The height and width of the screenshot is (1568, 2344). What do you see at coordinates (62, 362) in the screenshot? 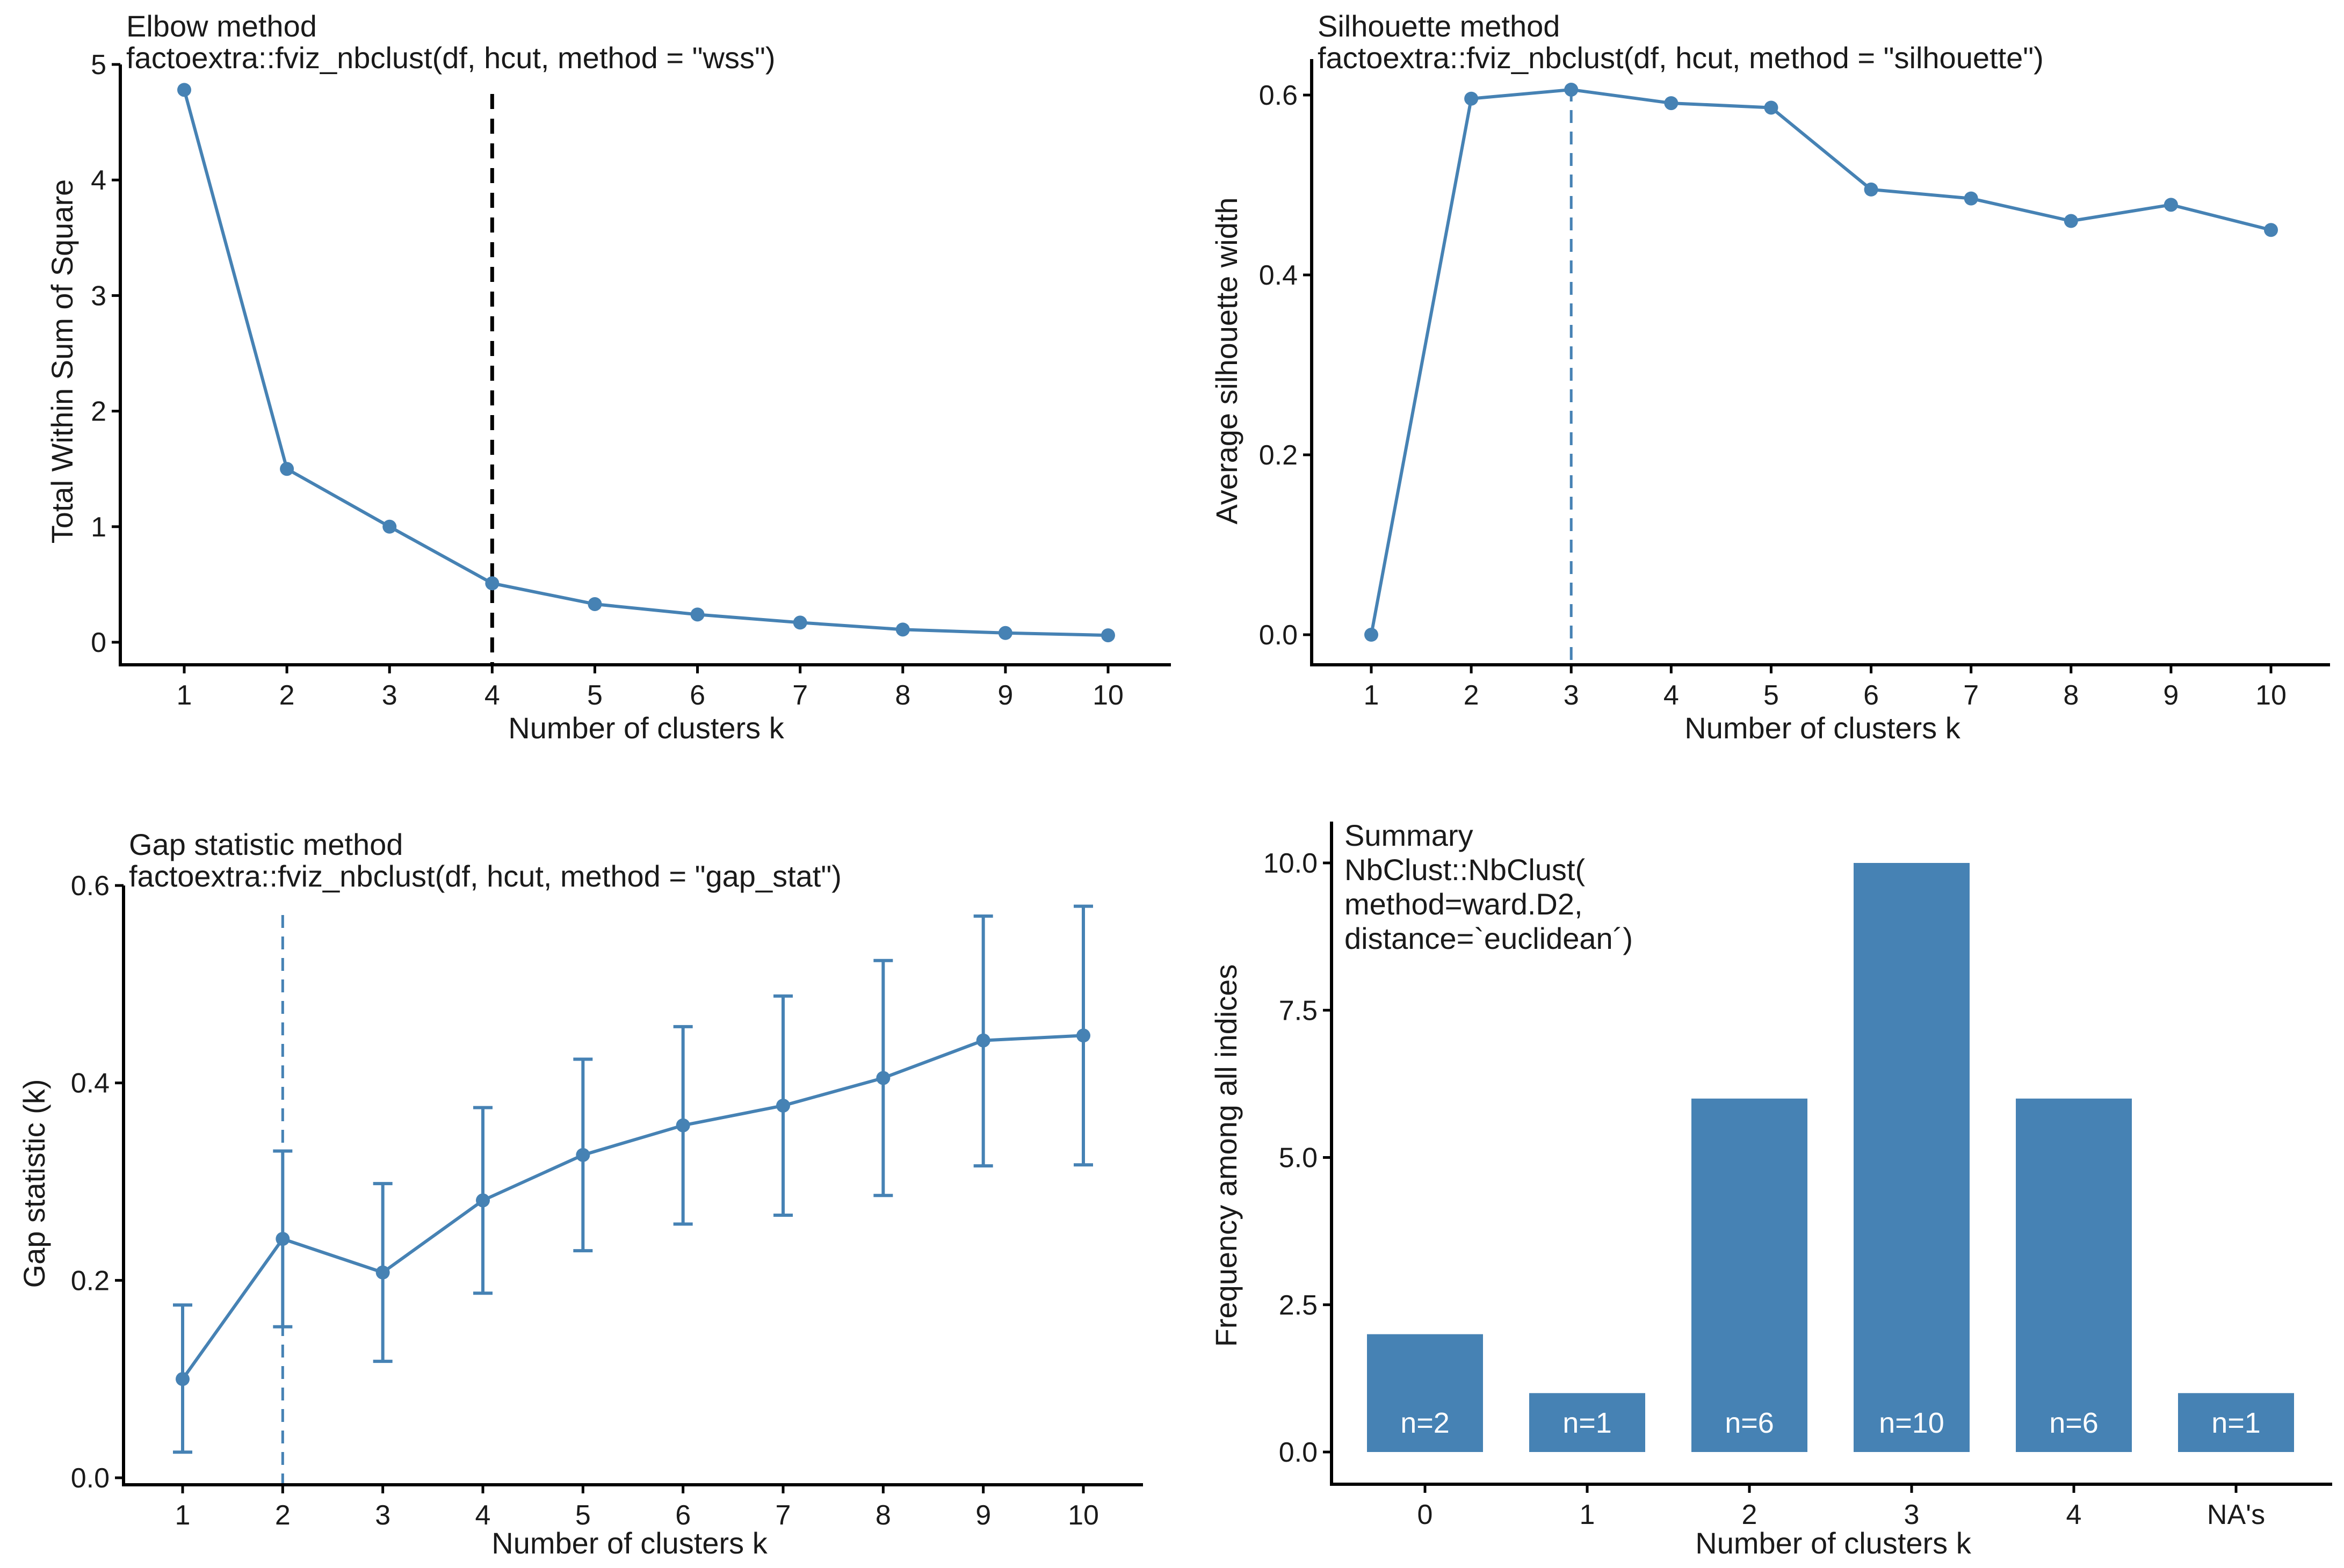
I see `elbow-y-axis-title: Total Within Sum of Square` at bounding box center [62, 362].